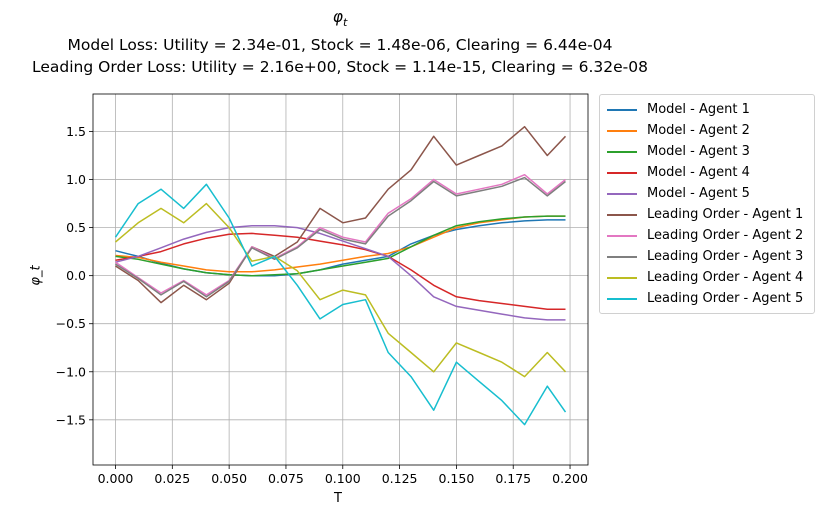 This screenshot has width=825, height=517. I want to click on x-tick-label: 0.200, so click(570, 478).